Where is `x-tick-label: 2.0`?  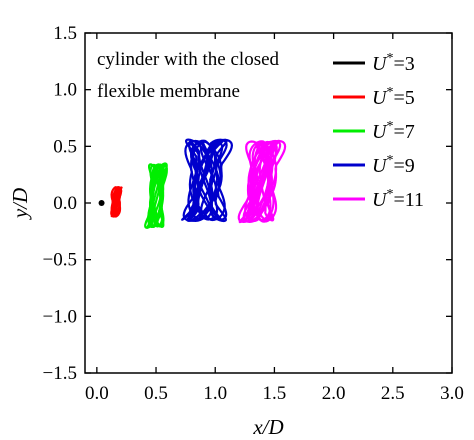 x-tick-label: 2.0 is located at coordinates (334, 393).